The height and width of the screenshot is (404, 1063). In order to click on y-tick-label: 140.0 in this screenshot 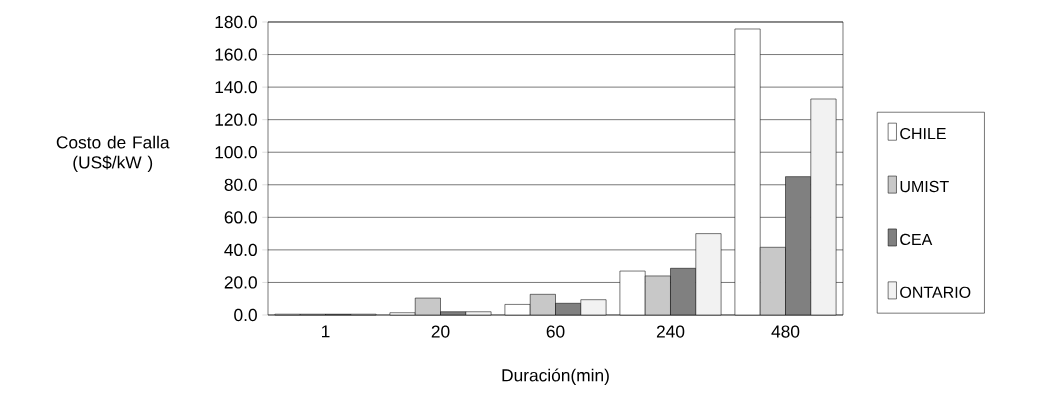, I will do `click(236, 87)`.